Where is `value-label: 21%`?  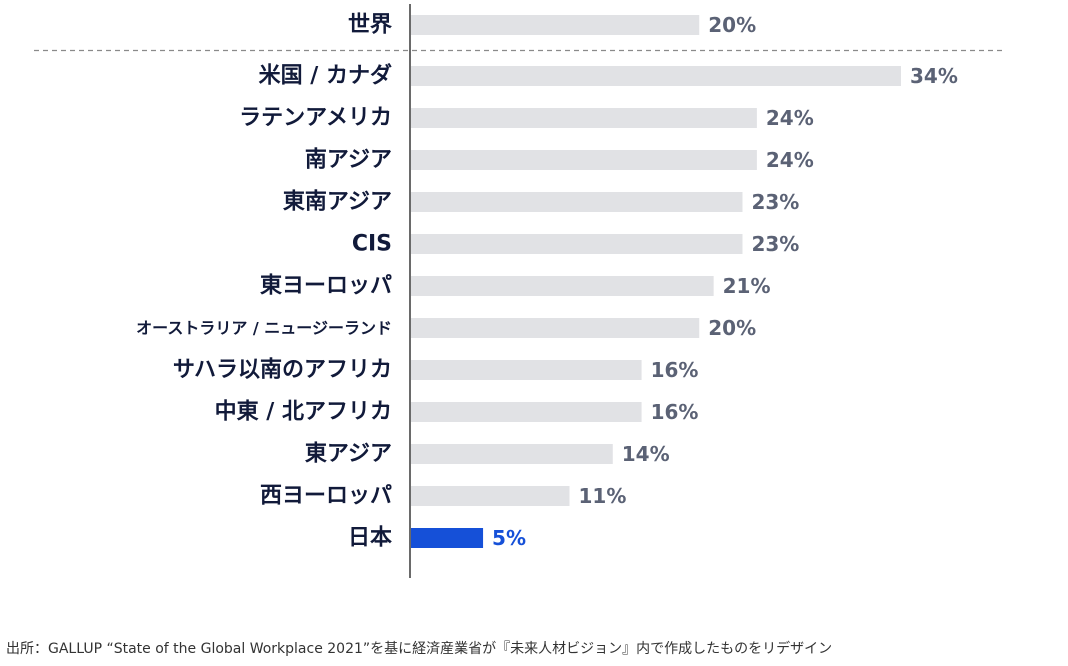
value-label: 21% is located at coordinates (747, 286).